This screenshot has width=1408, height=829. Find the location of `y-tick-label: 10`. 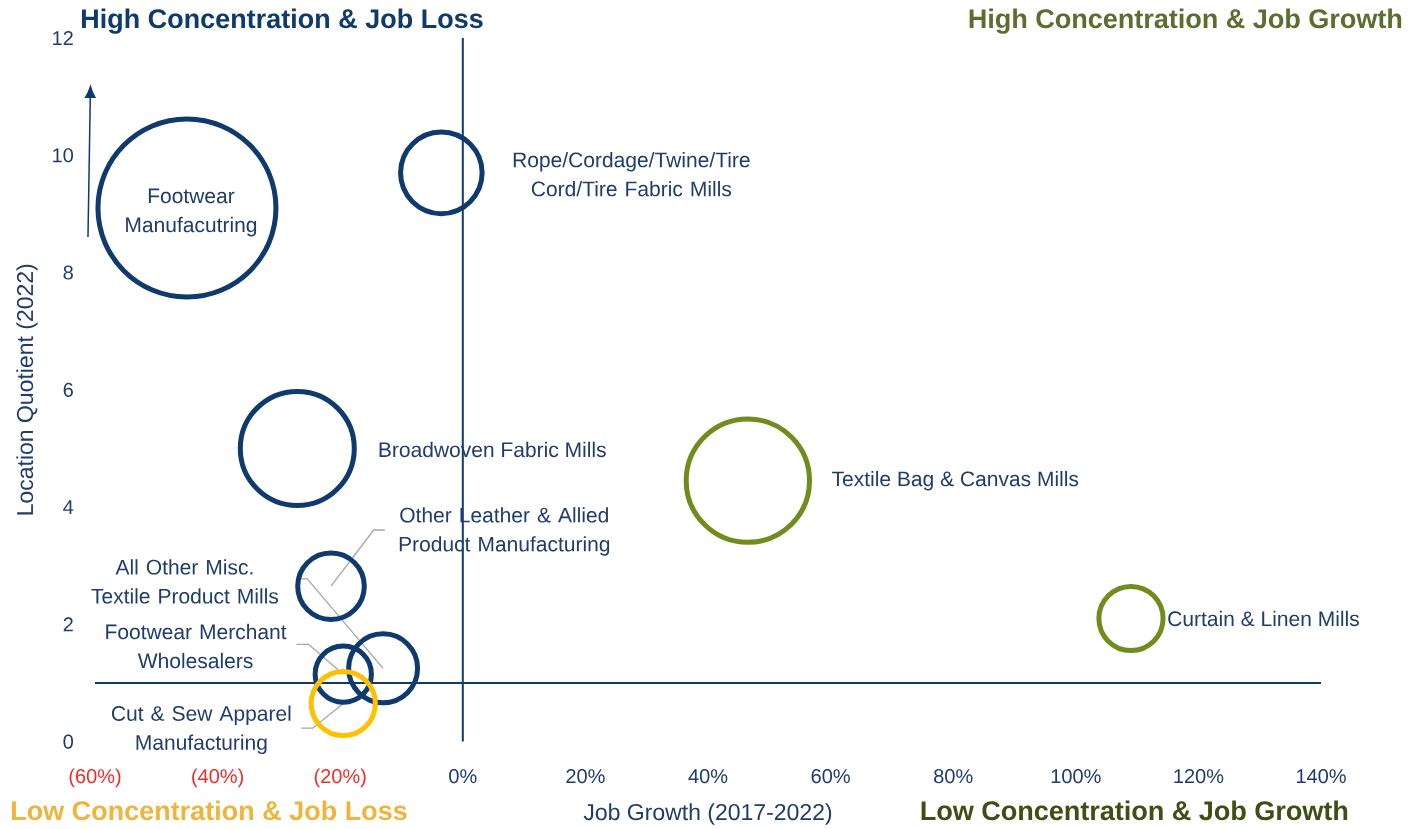

y-tick-label: 10 is located at coordinates (63, 155).